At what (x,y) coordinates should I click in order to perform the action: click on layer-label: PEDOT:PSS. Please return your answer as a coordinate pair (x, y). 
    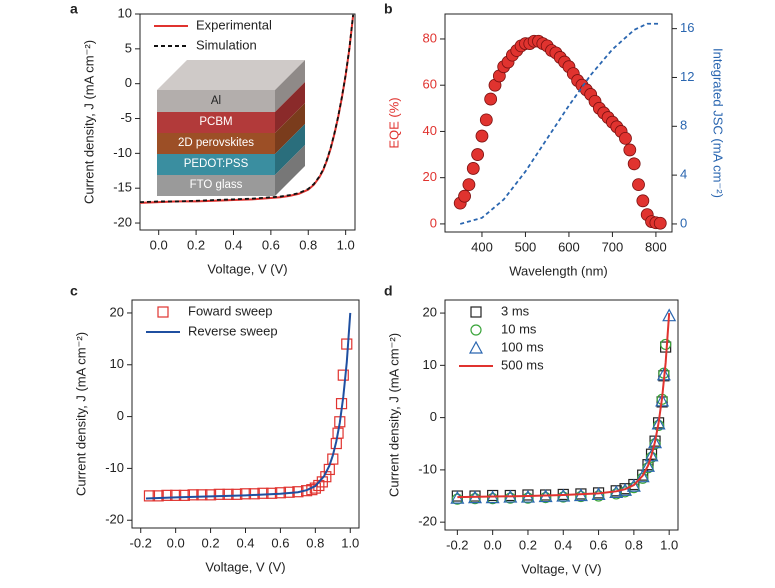
    Looking at the image, I should click on (216, 164).